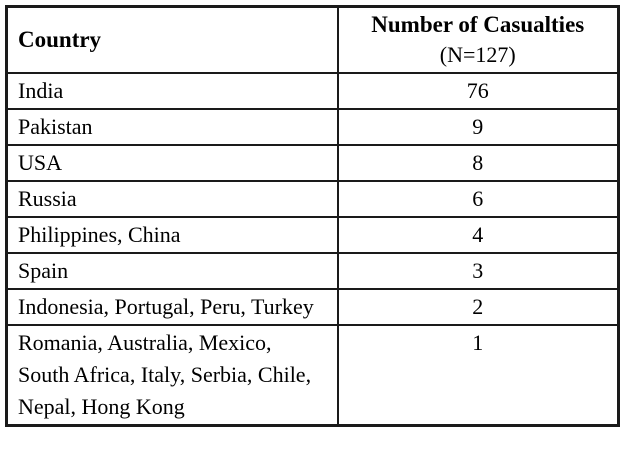  I want to click on casualties-cell: 9, so click(478, 127).